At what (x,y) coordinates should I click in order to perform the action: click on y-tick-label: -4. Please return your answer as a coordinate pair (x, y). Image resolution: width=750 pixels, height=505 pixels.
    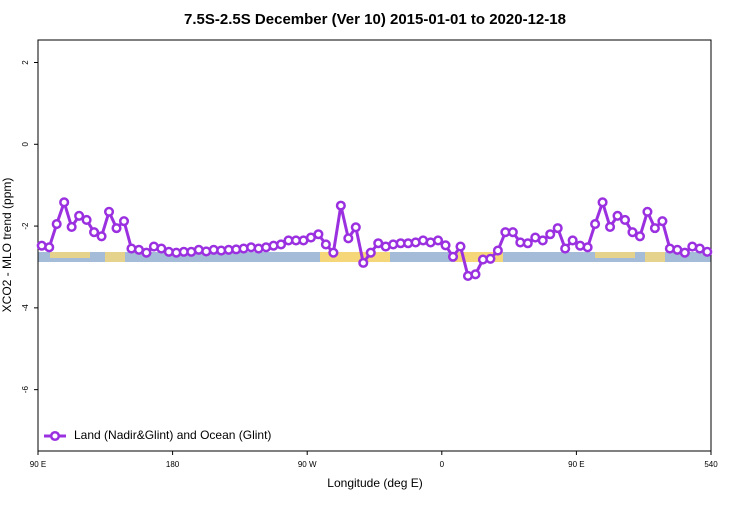
    Looking at the image, I should click on (25, 308).